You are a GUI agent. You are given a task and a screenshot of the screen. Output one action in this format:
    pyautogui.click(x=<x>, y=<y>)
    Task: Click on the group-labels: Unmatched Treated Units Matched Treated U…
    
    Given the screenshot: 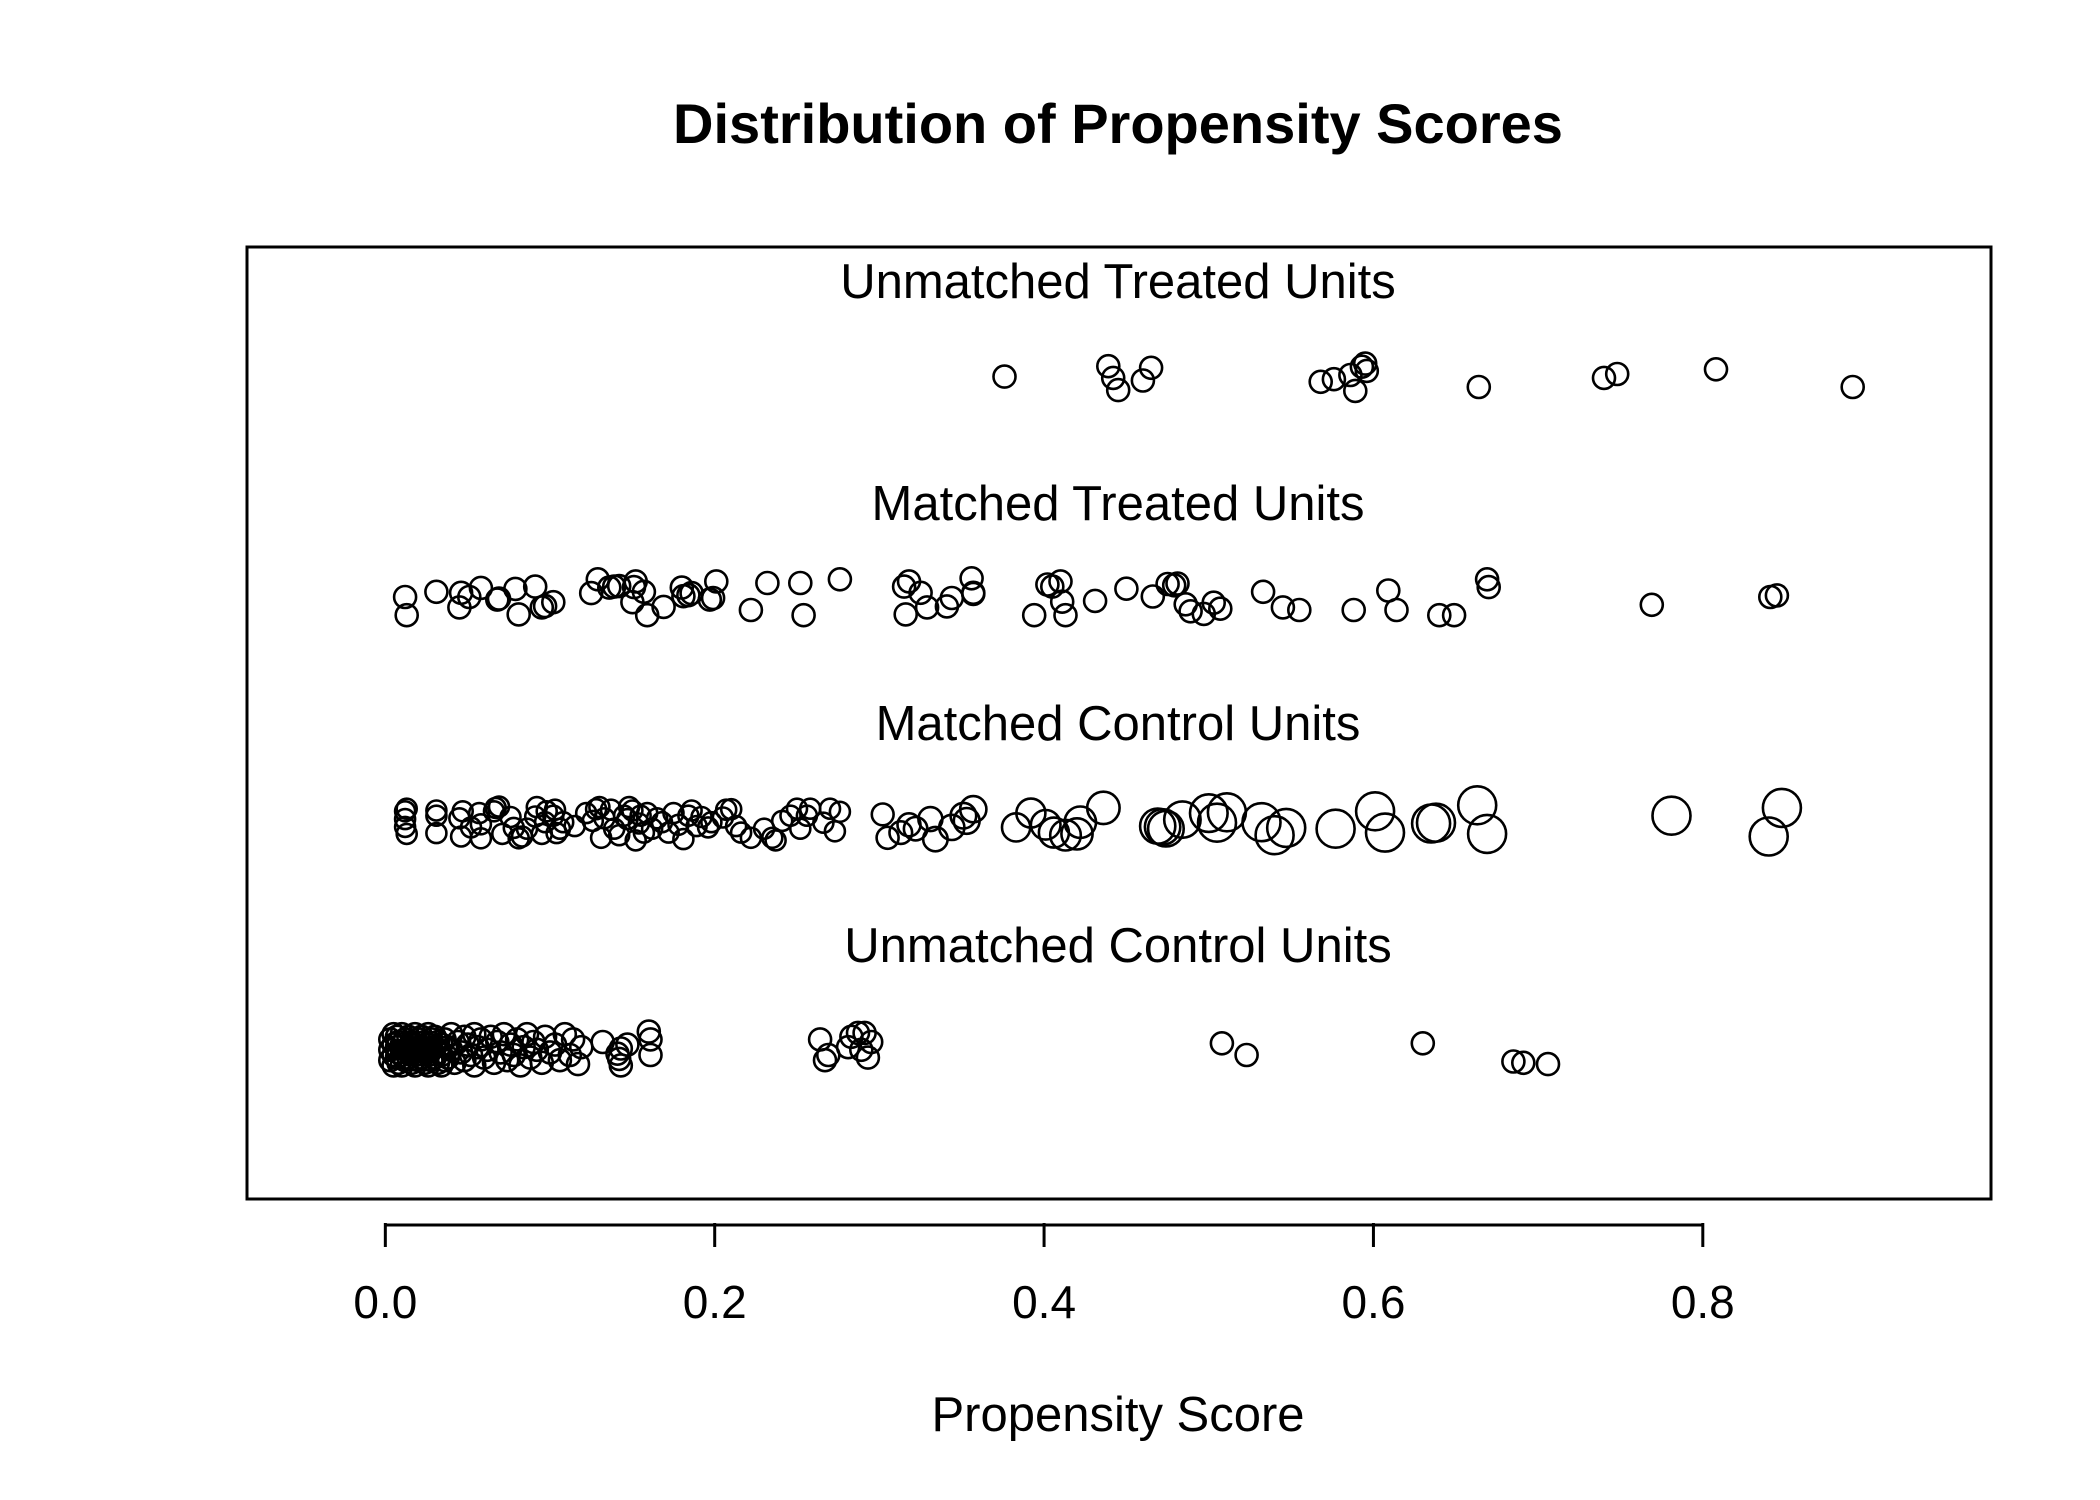 What is the action you would take?
    pyautogui.click(x=1118, y=614)
    